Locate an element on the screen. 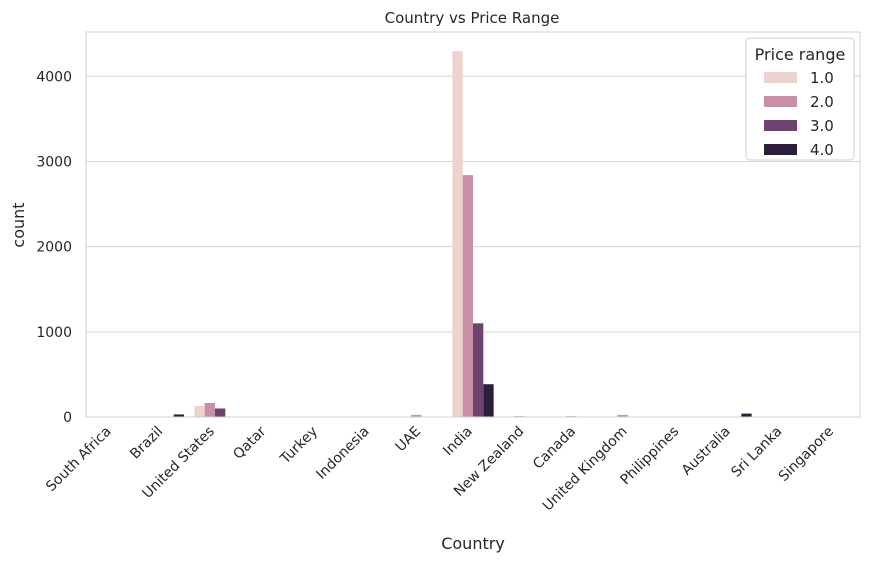 This screenshot has height=561, width=877. legend-label: 3.0 is located at coordinates (822, 126).